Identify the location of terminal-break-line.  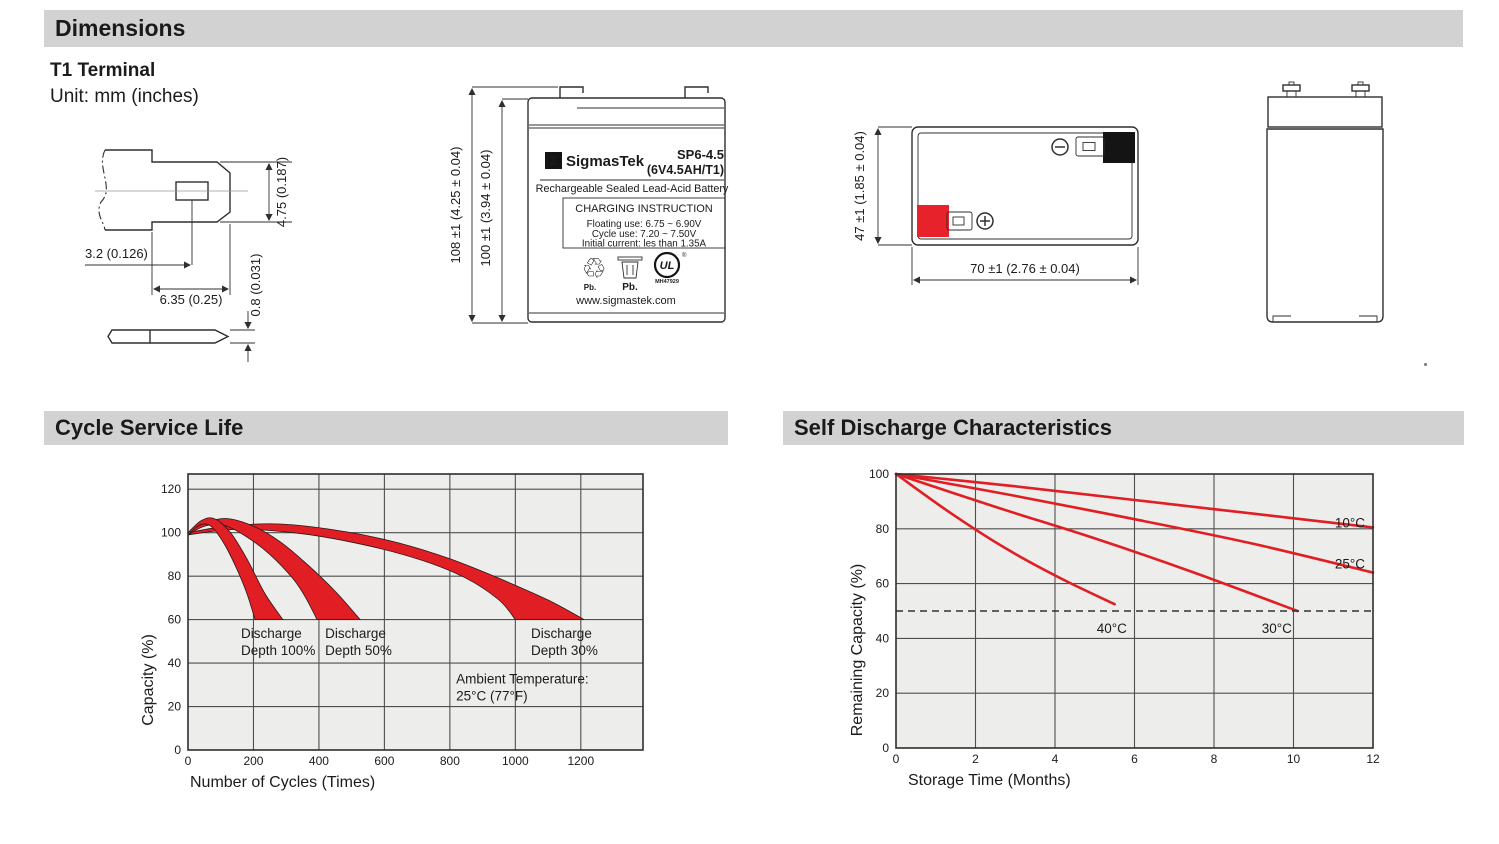
(102, 190).